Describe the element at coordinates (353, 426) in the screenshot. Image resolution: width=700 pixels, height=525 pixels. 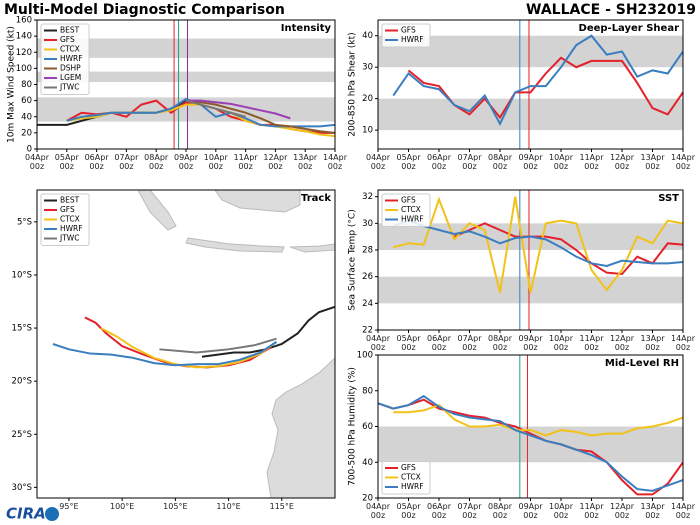
I see `y-axis-label: 700-500 hPa Humidity (%)` at that location.